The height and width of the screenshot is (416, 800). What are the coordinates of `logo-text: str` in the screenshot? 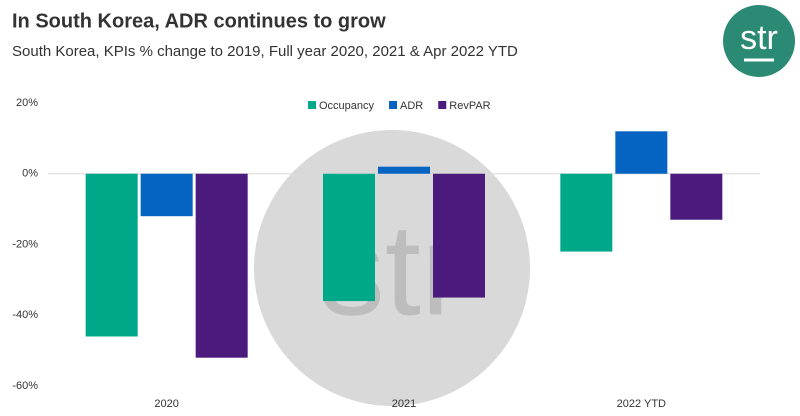 It's located at (759, 38).